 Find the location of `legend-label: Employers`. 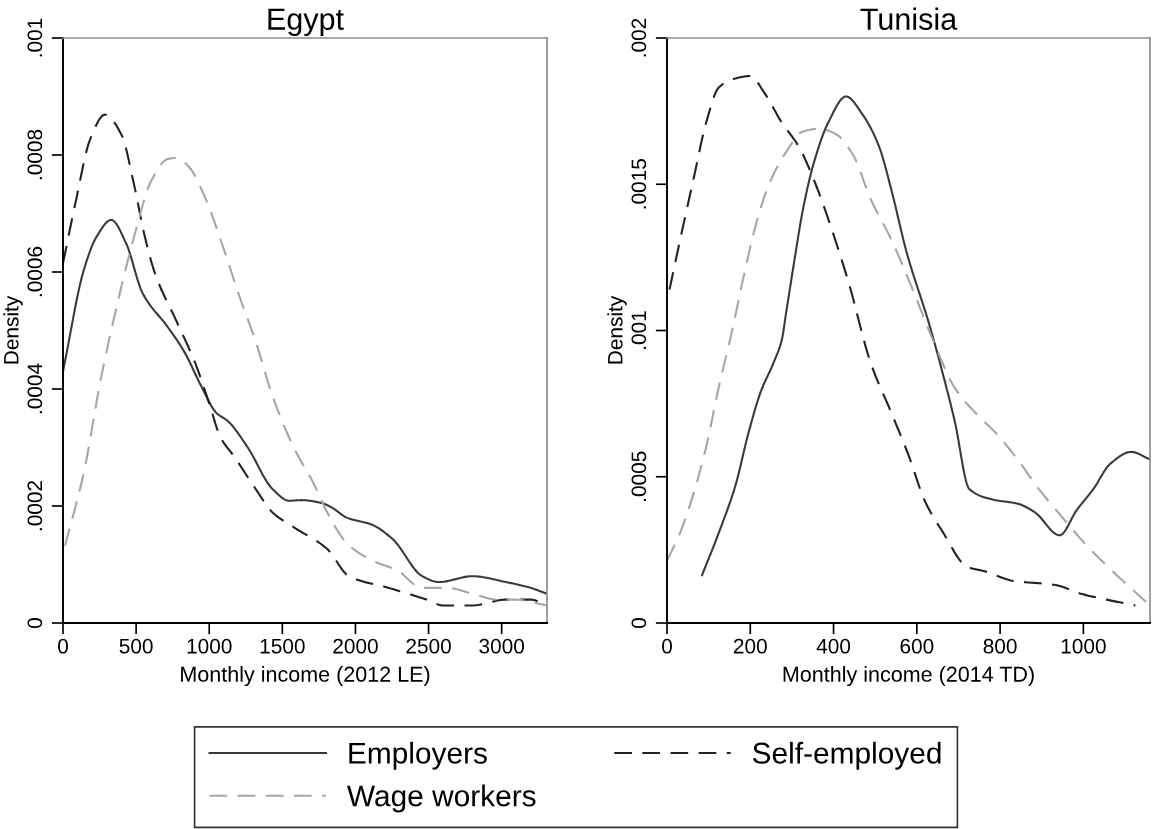

legend-label: Employers is located at coordinates (418, 755).